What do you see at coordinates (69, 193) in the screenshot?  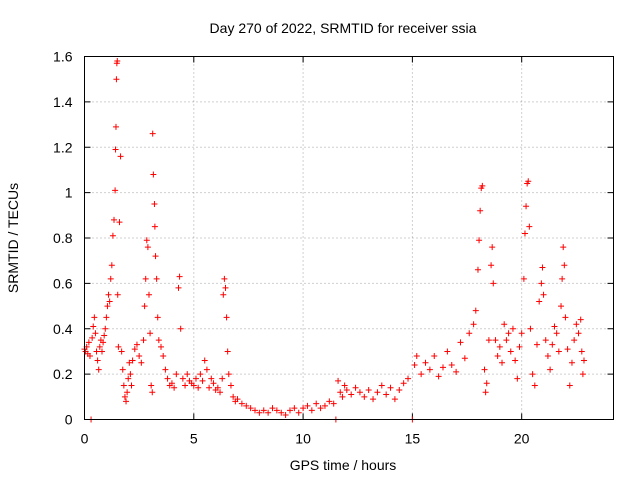 I see `y-tick-label: 1` at bounding box center [69, 193].